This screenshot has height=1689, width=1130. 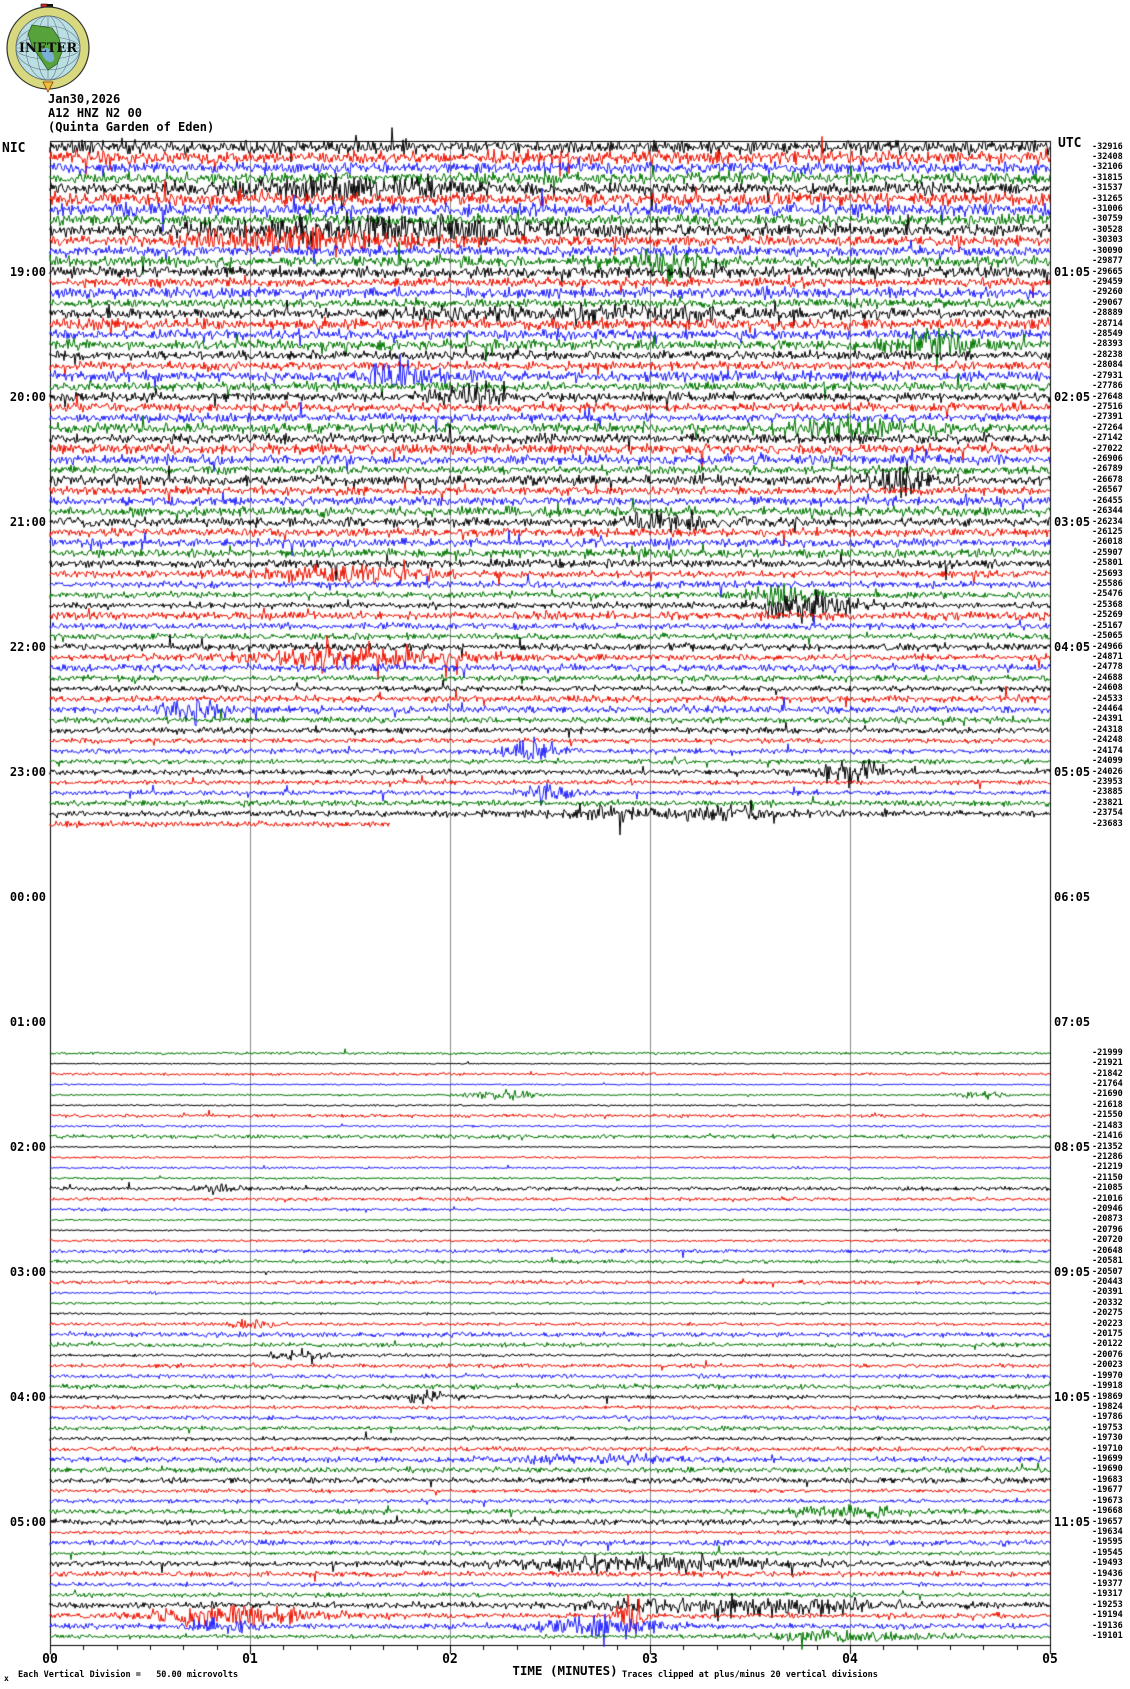 What do you see at coordinates (1107, 1469) in the screenshot?
I see `trace-offset-value: -19690` at bounding box center [1107, 1469].